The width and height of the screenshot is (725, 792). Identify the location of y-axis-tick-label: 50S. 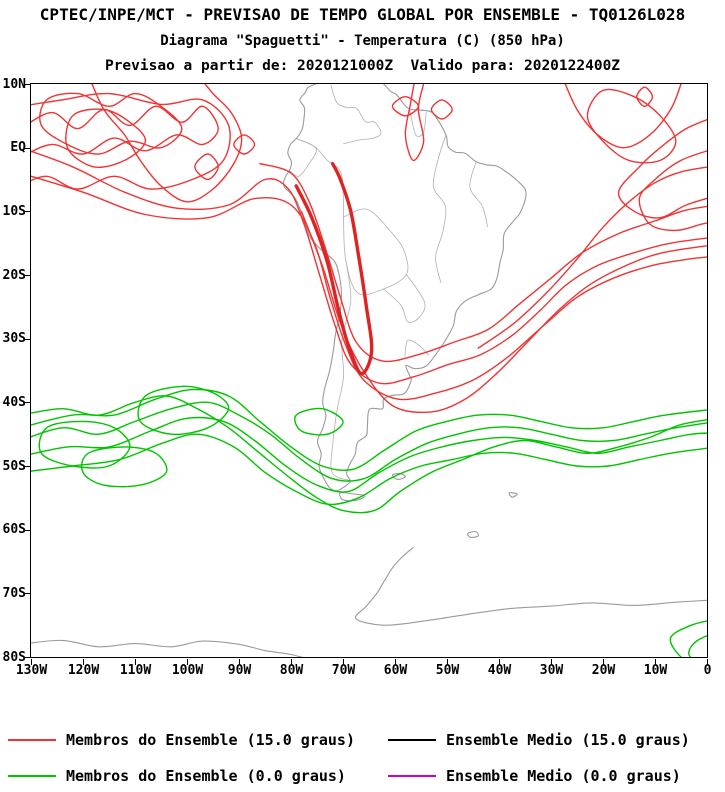
(14, 466).